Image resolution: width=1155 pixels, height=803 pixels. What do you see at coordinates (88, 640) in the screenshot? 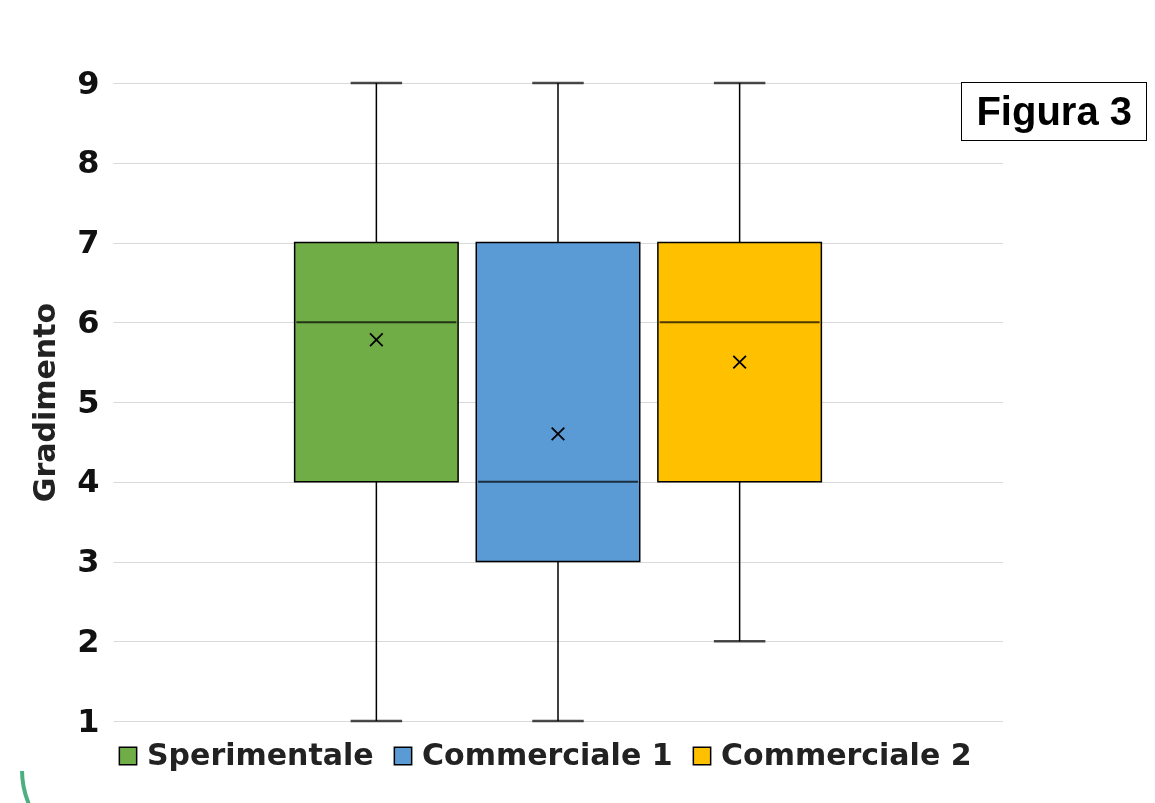
I see `y-tick-label: 2` at bounding box center [88, 640].